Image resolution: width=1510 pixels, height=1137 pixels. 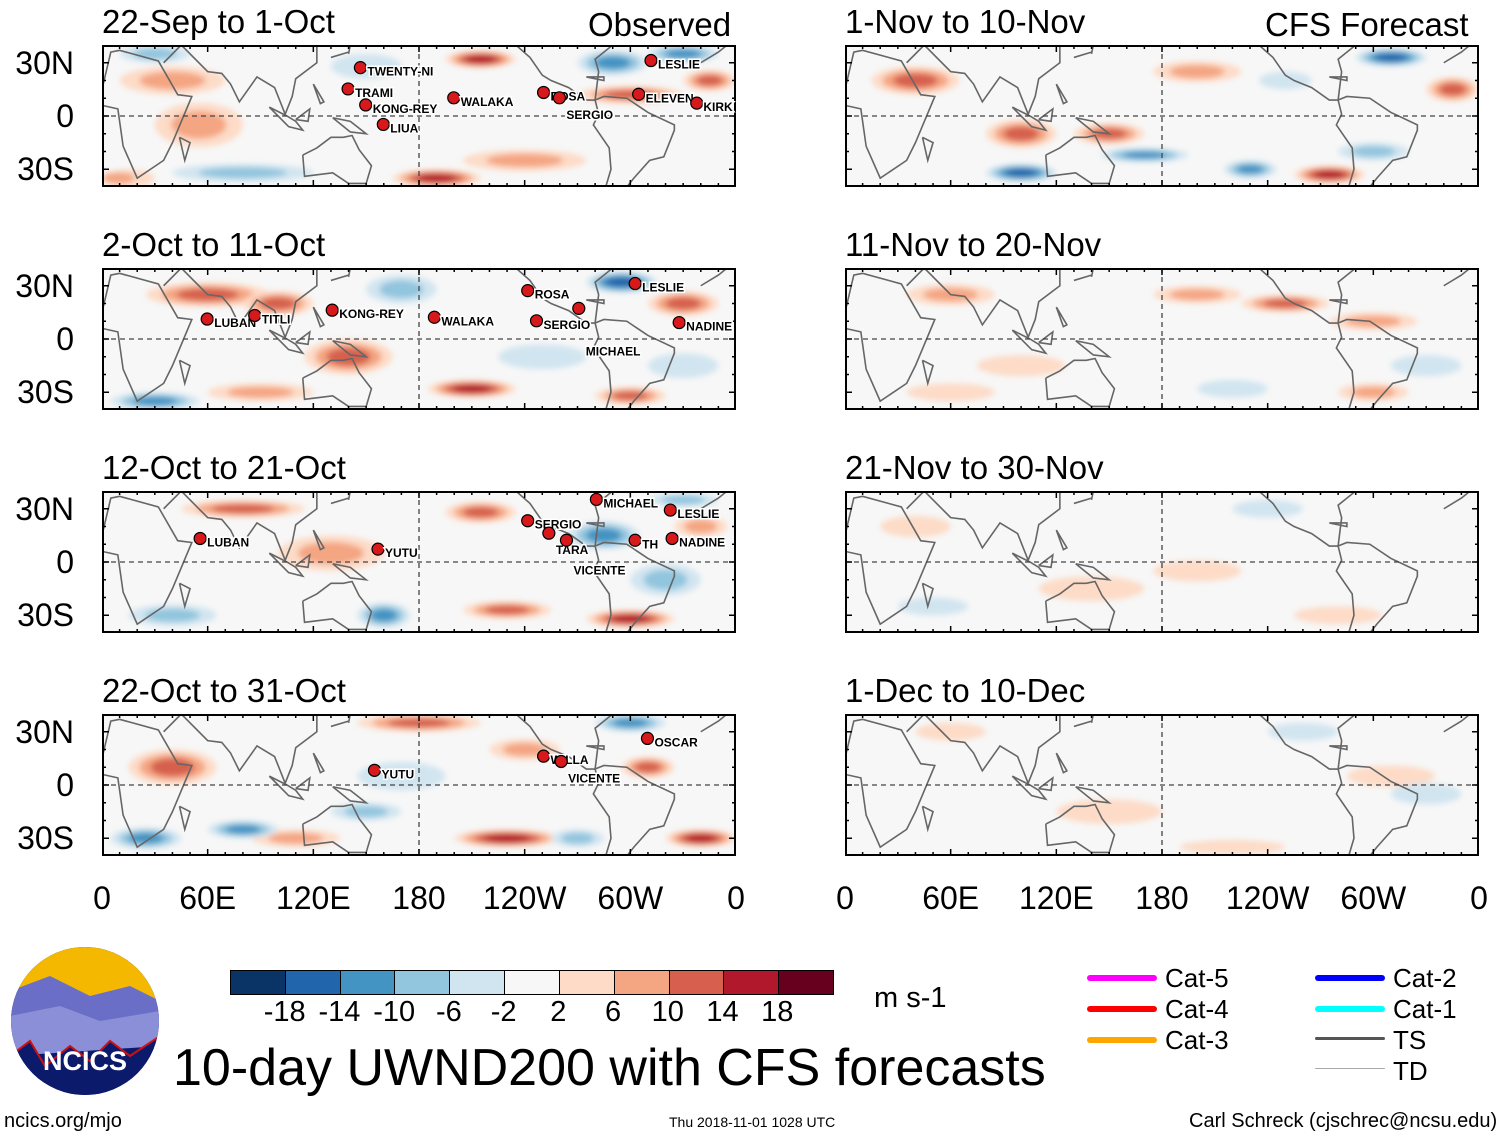 I want to click on panel-title: 1-Nov to 10-Nov, so click(x=965, y=21).